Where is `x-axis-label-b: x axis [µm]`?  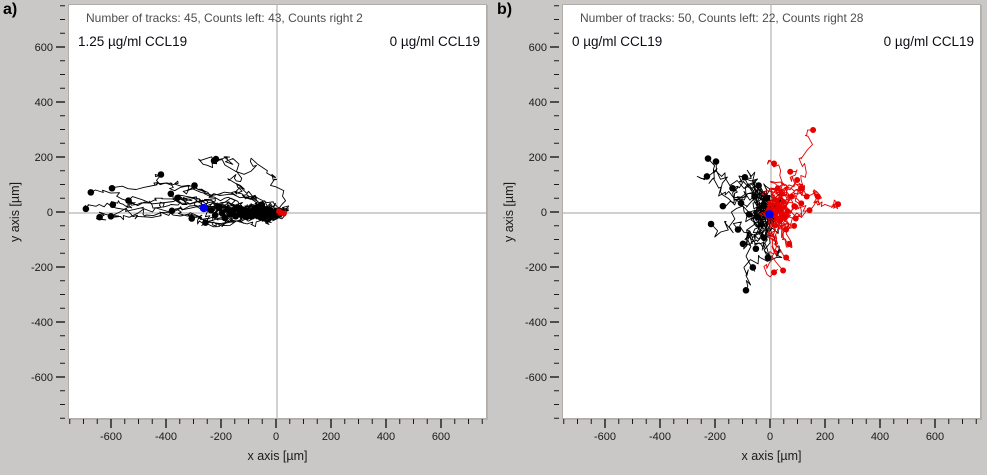 x-axis-label-b: x axis [µm] is located at coordinates (771, 456).